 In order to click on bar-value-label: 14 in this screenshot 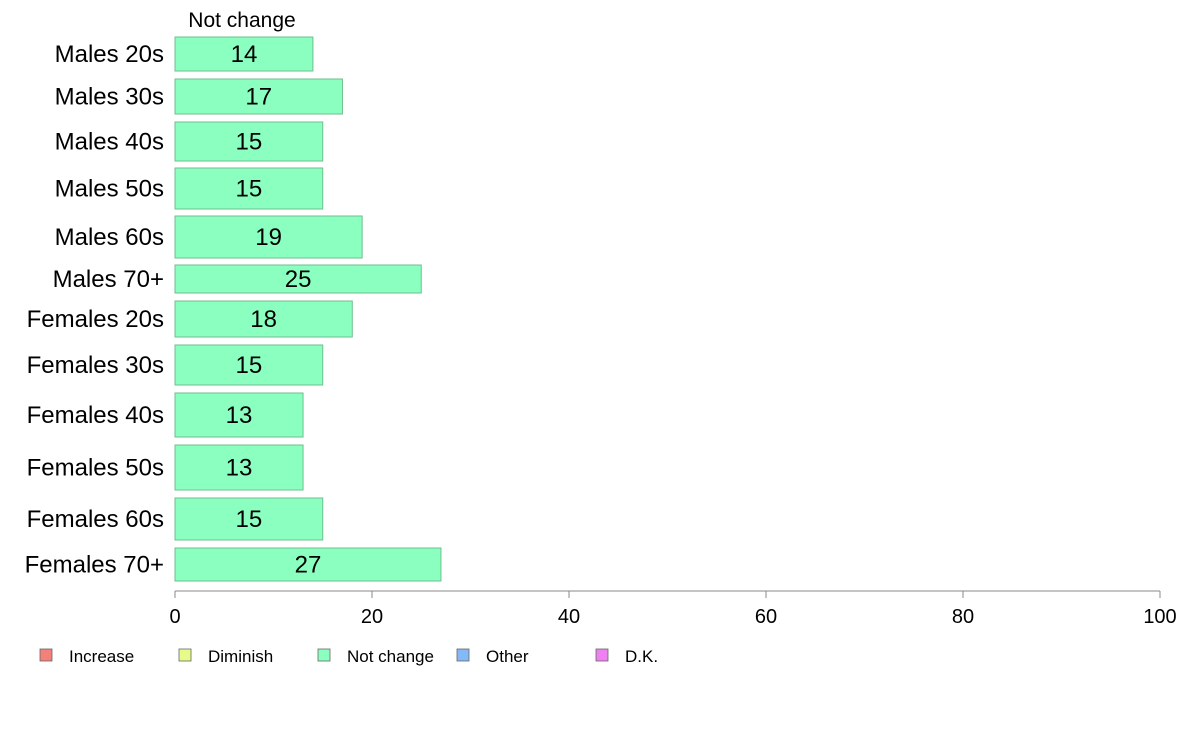, I will do `click(244, 54)`.